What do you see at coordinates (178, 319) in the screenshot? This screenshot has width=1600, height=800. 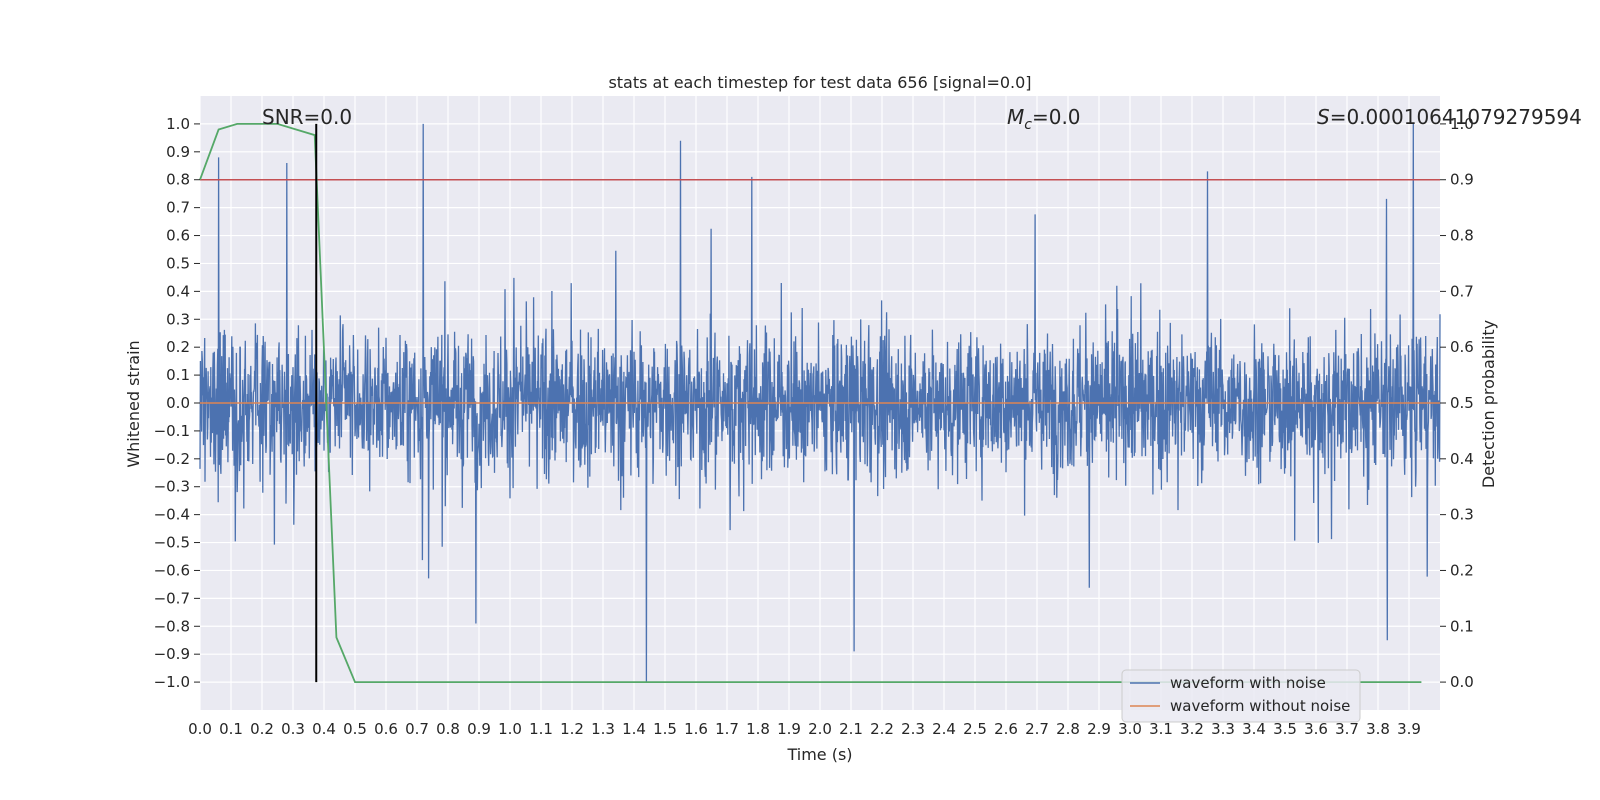 I see `y-tick-label: 0.3` at bounding box center [178, 319].